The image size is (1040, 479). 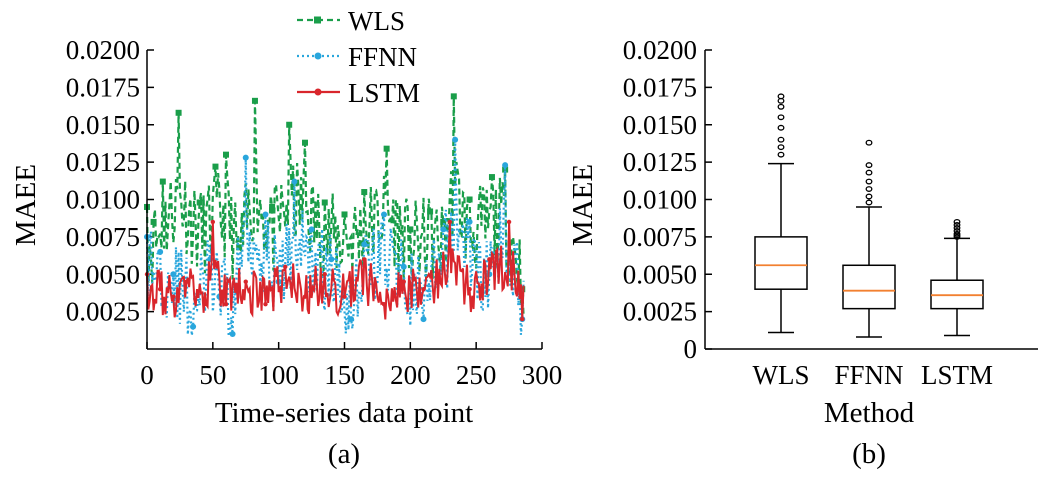 I want to click on panel-a-x-tick-label: 100, so click(x=278, y=375).